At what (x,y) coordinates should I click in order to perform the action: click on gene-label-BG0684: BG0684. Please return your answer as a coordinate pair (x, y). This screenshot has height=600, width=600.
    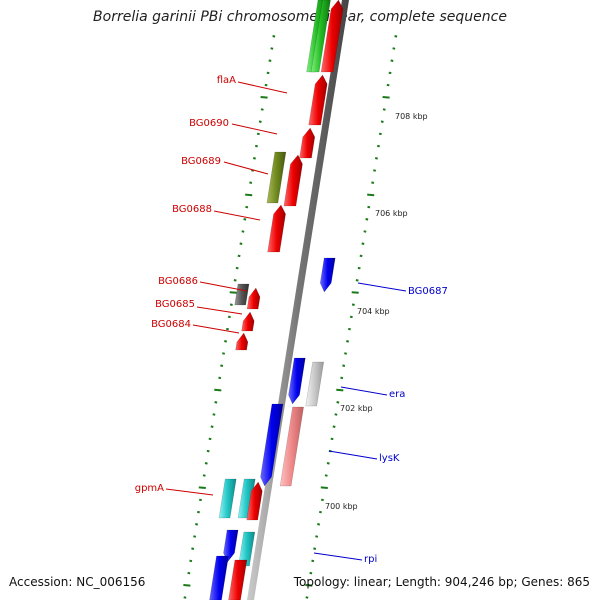
    Looking at the image, I should click on (171, 324).